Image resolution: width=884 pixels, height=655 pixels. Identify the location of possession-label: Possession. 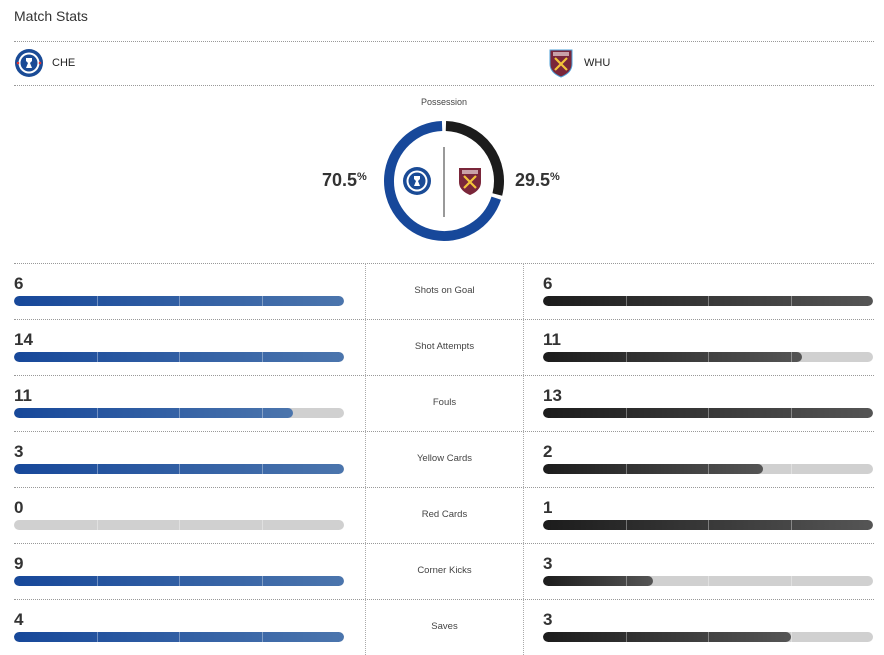
(444, 102).